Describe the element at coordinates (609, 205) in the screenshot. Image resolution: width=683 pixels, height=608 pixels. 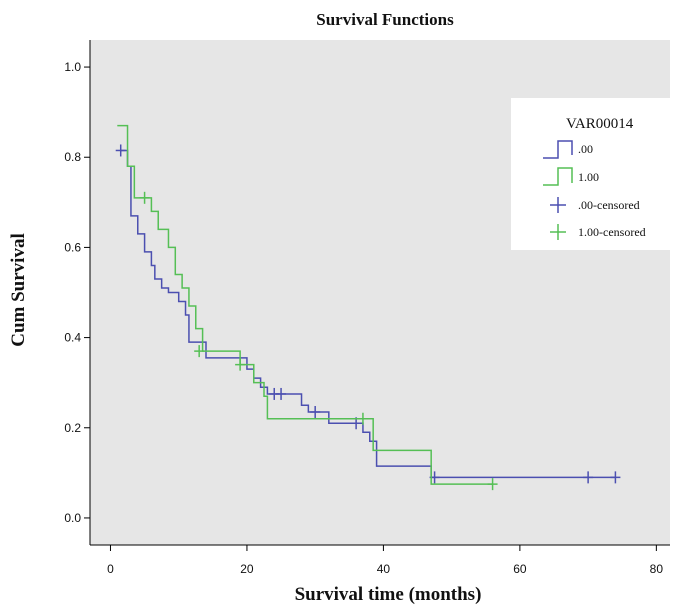
I see `legend-label-00-censored: .00-censored` at that location.